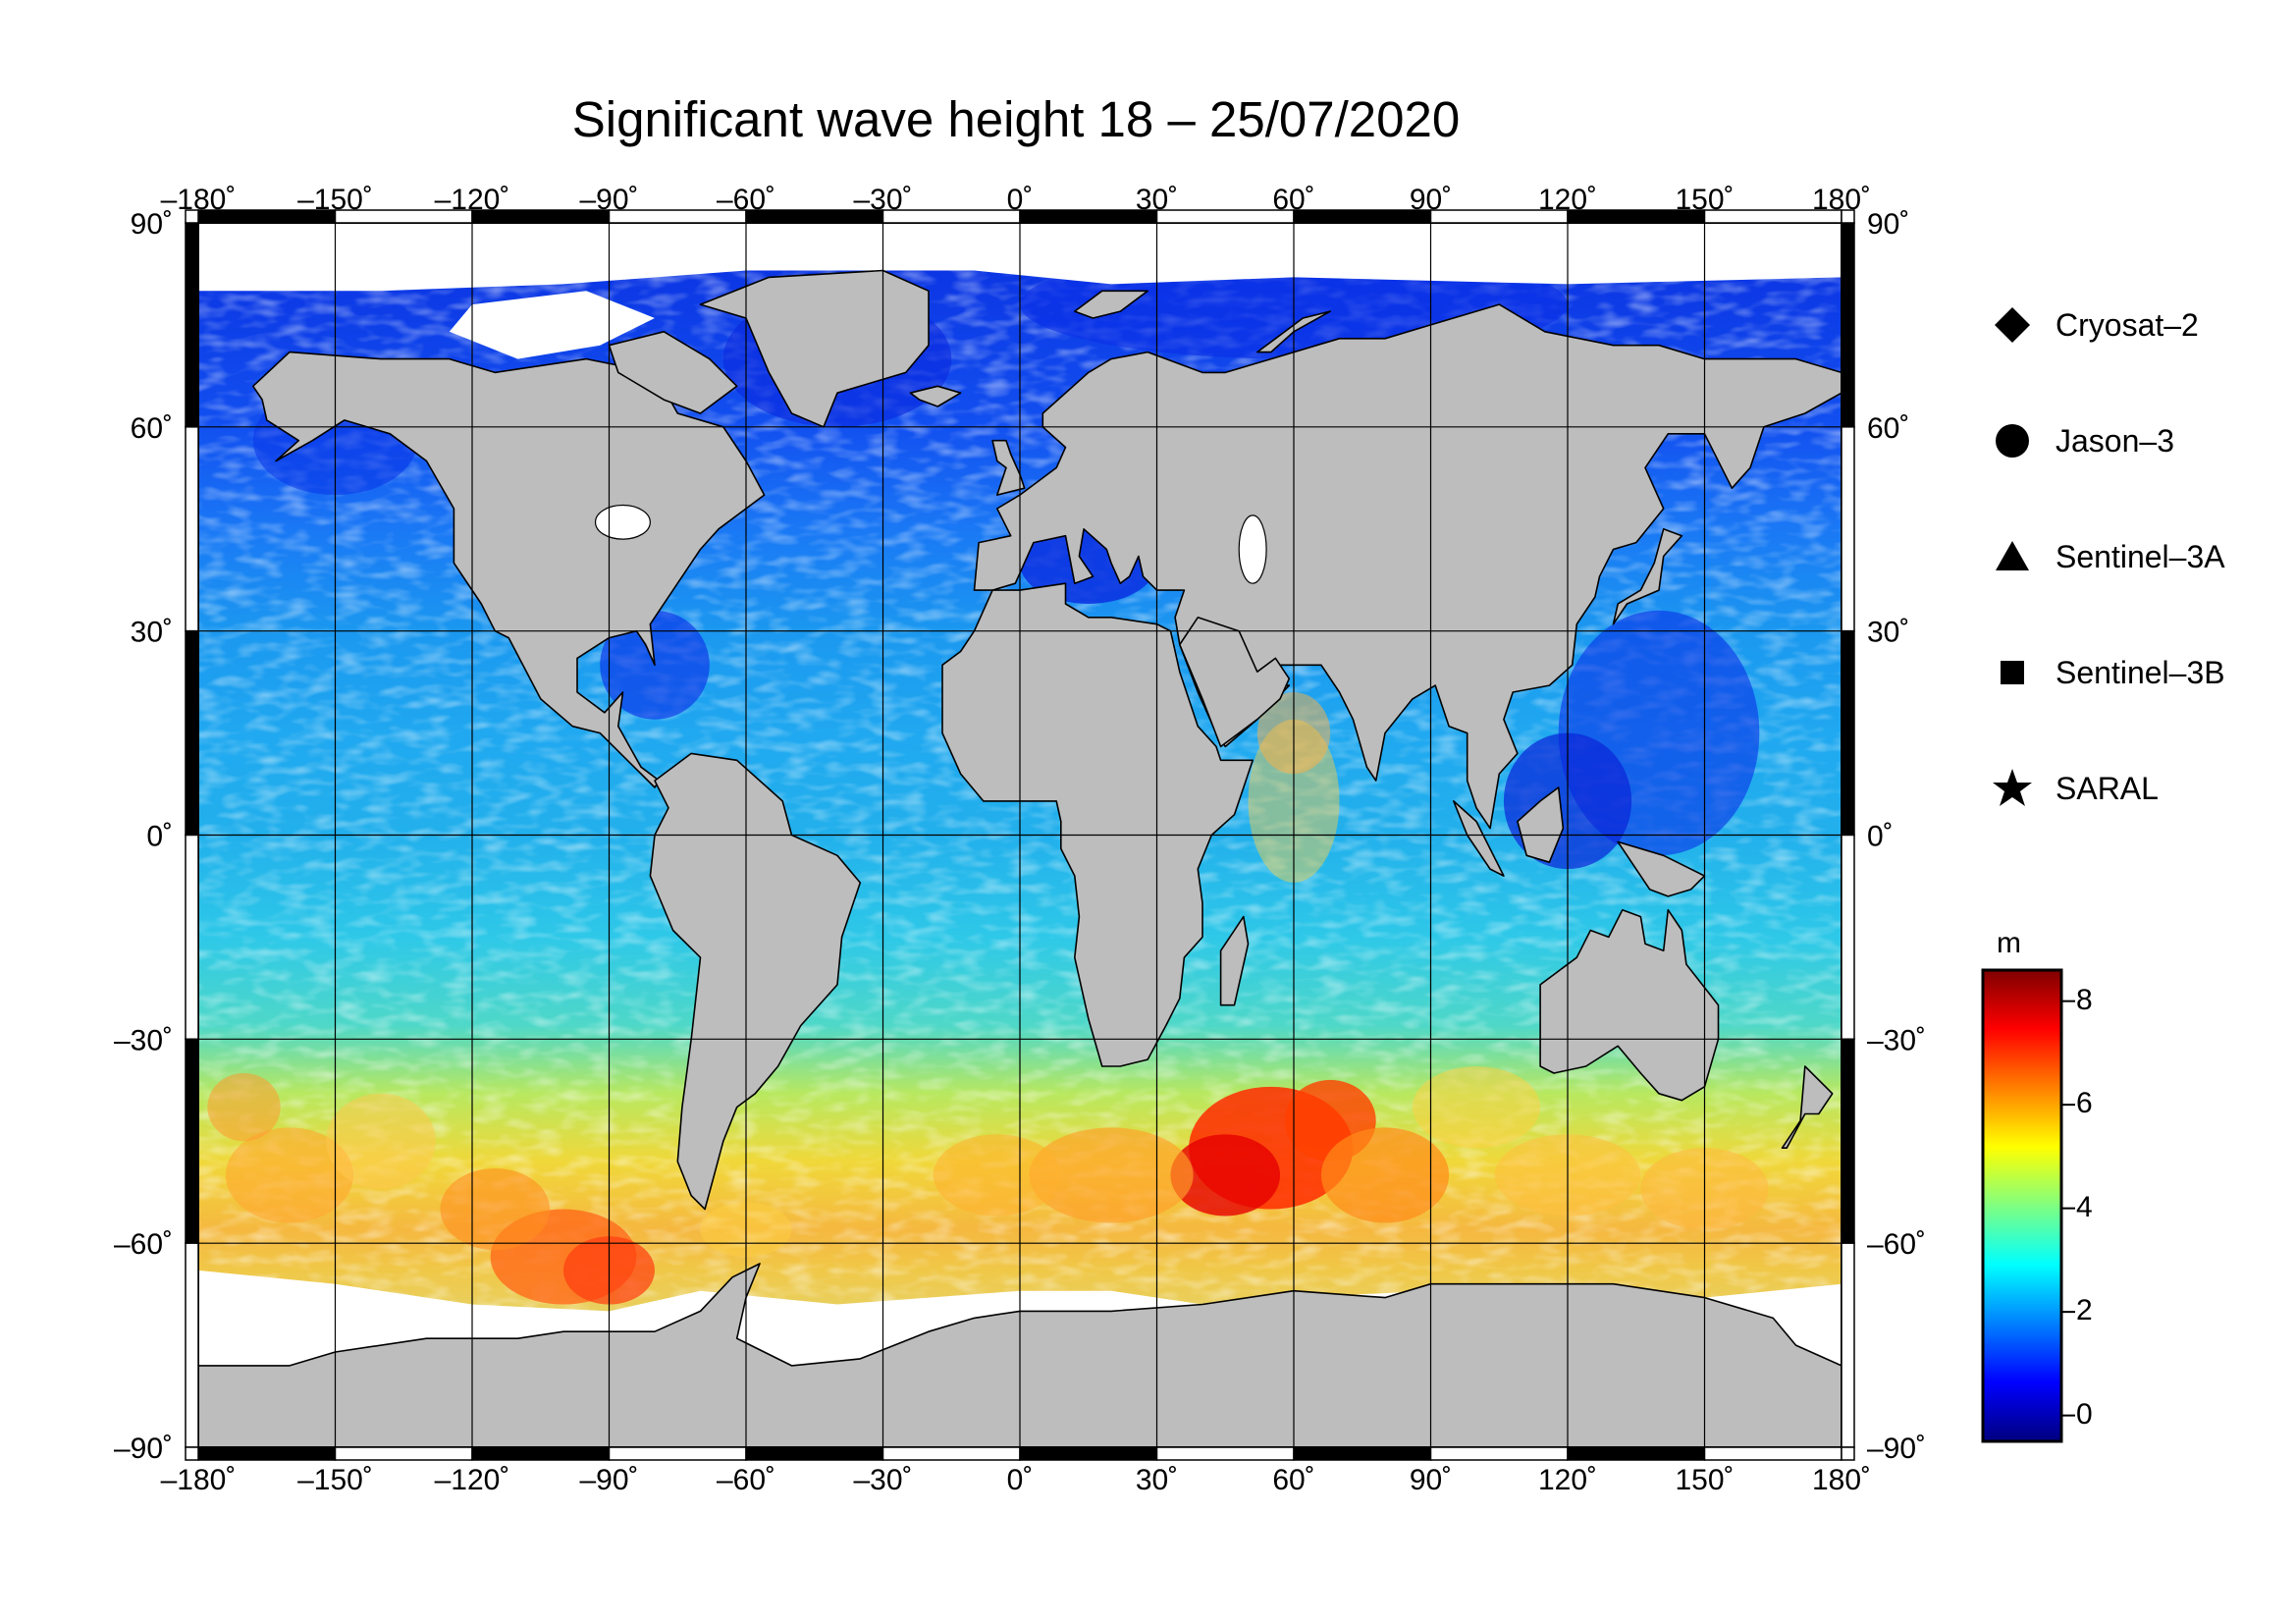  I want to click on longitude-tick-label: –60˚, so click(746, 200).